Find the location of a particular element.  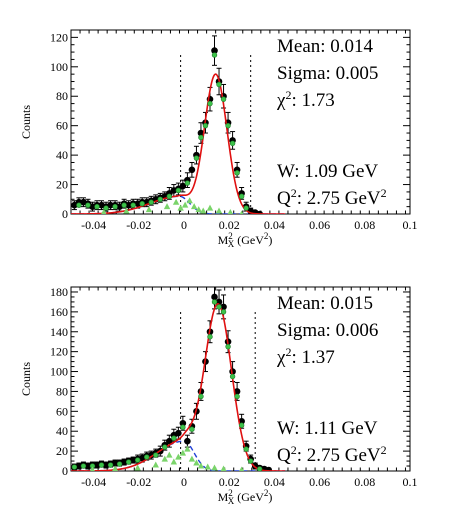

x-axis-sub: X is located at coordinates (231, 244).